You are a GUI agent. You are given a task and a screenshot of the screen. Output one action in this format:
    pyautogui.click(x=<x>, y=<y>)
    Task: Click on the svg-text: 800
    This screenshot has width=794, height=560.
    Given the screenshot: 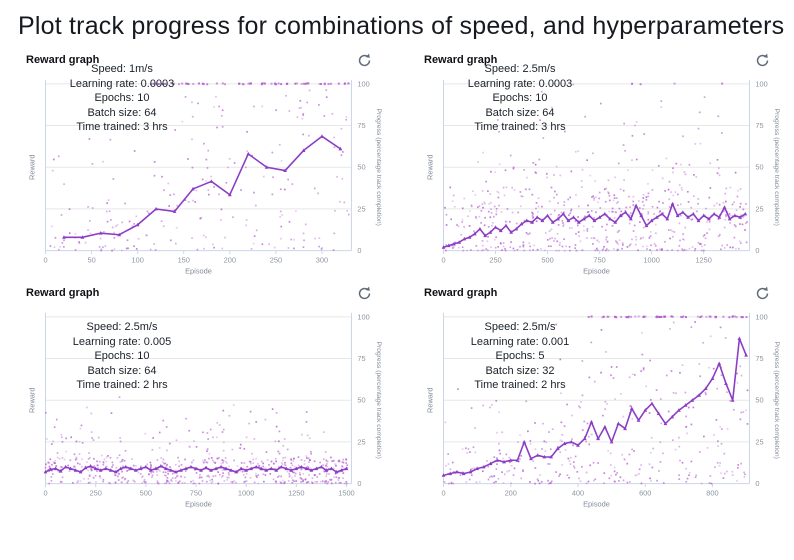 What is the action you would take?
    pyautogui.click(x=712, y=493)
    